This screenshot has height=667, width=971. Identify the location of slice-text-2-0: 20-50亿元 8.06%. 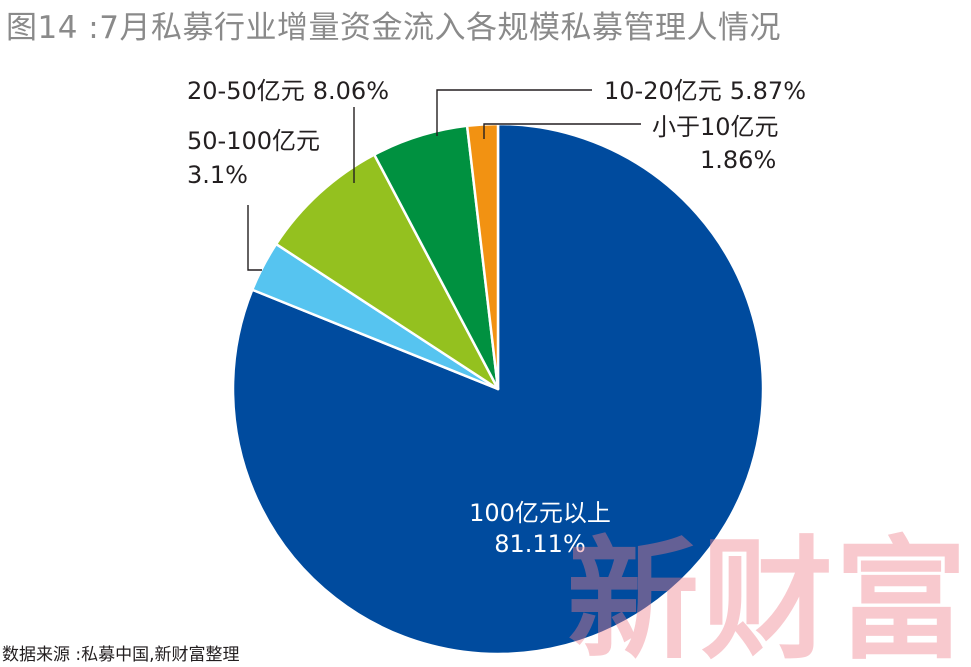
(288, 91).